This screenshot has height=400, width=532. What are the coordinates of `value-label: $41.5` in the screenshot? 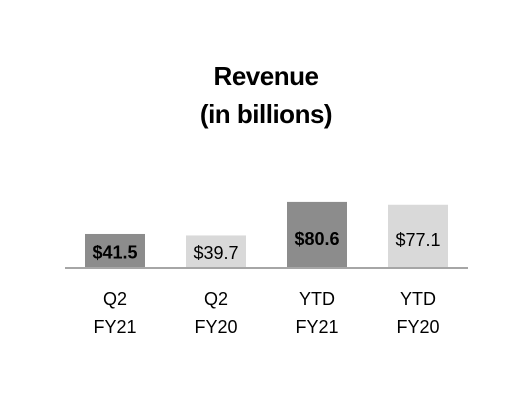 It's located at (114, 252).